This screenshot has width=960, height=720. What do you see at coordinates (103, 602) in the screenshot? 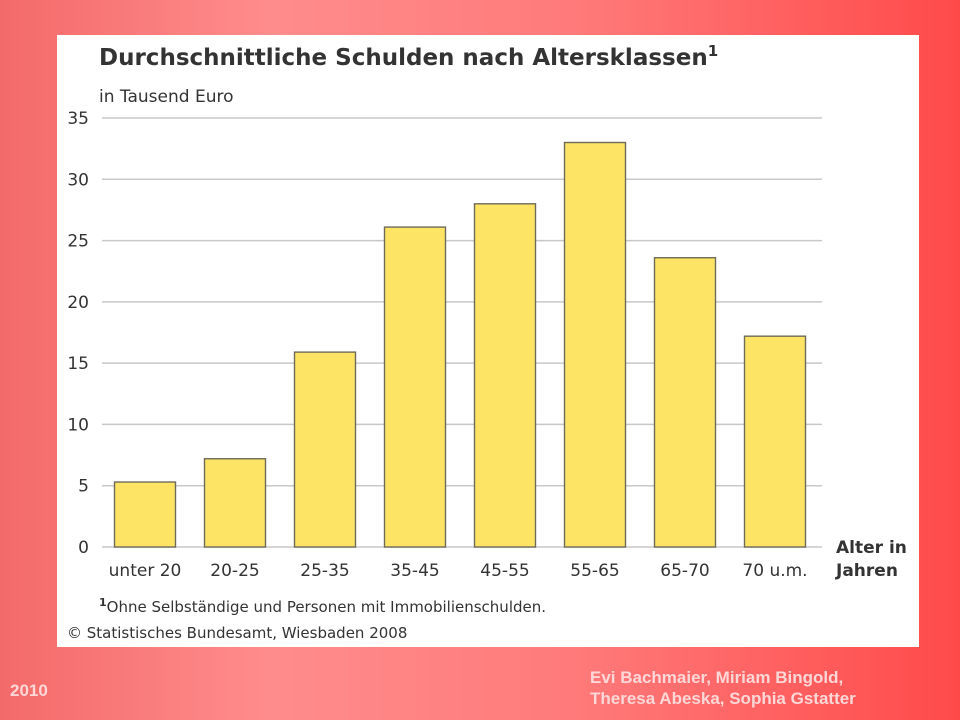
I see `footnote-mark: 1` at bounding box center [103, 602].